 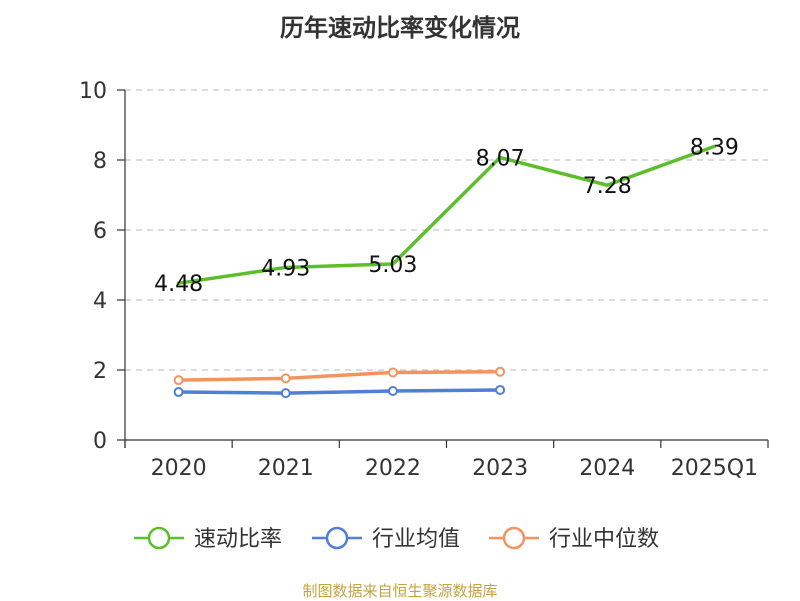 I want to click on legend-item-2: 行业中位数, so click(x=574, y=539).